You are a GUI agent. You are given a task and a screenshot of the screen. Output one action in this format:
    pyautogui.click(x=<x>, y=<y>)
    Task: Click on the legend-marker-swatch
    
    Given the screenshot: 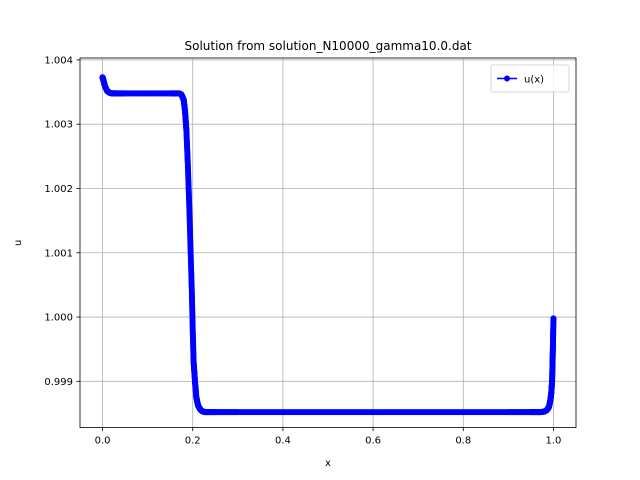 What is the action you would take?
    pyautogui.click(x=507, y=78)
    